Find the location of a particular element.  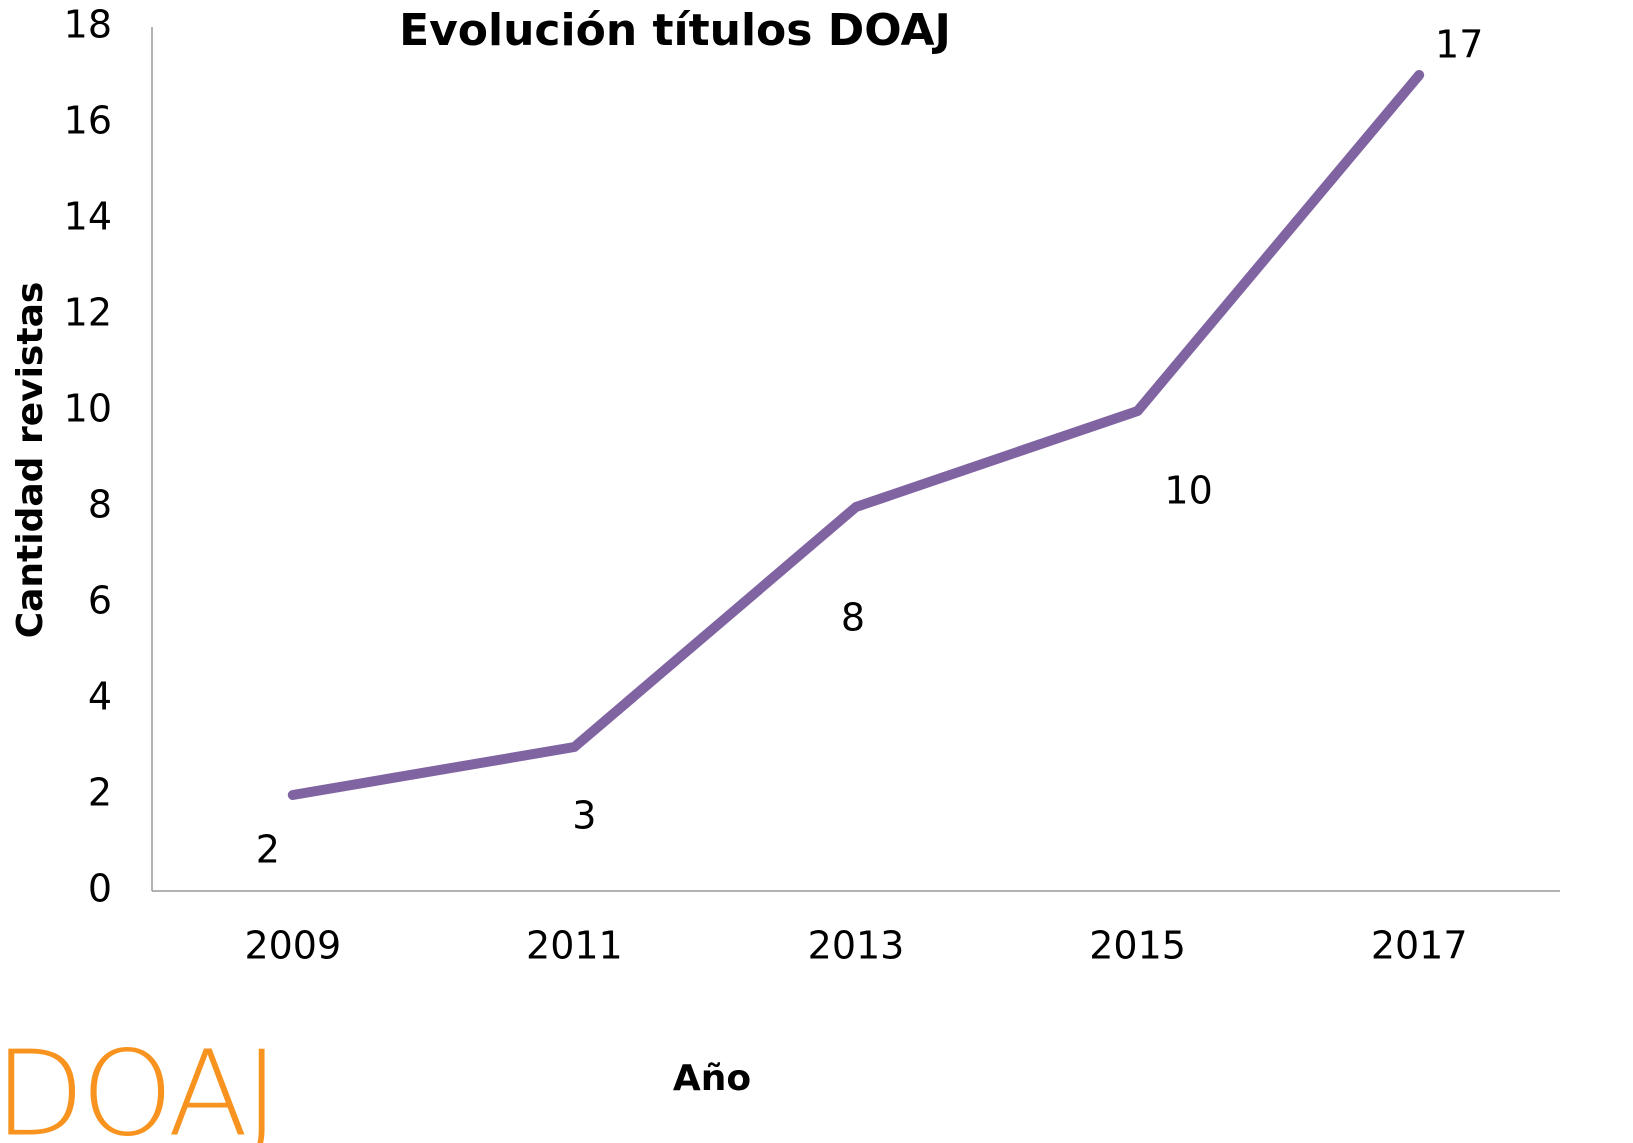

y-tick-label: 8 is located at coordinates (100, 505).